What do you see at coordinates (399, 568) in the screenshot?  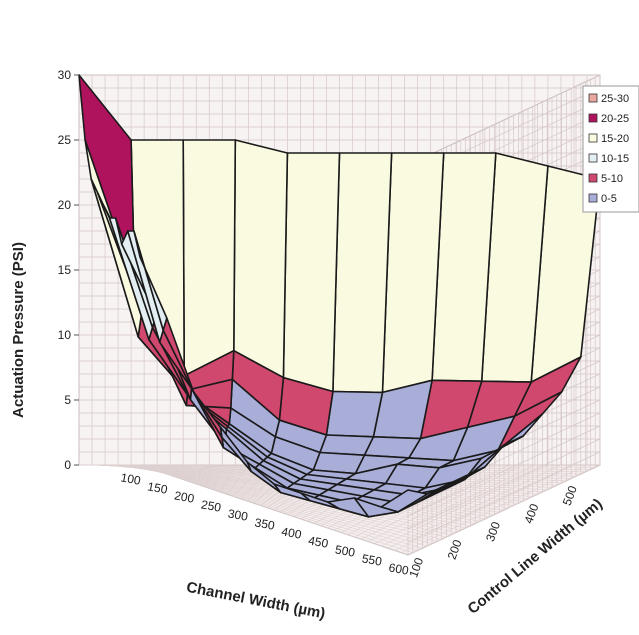 I see `x-tick-label: 600` at bounding box center [399, 568].